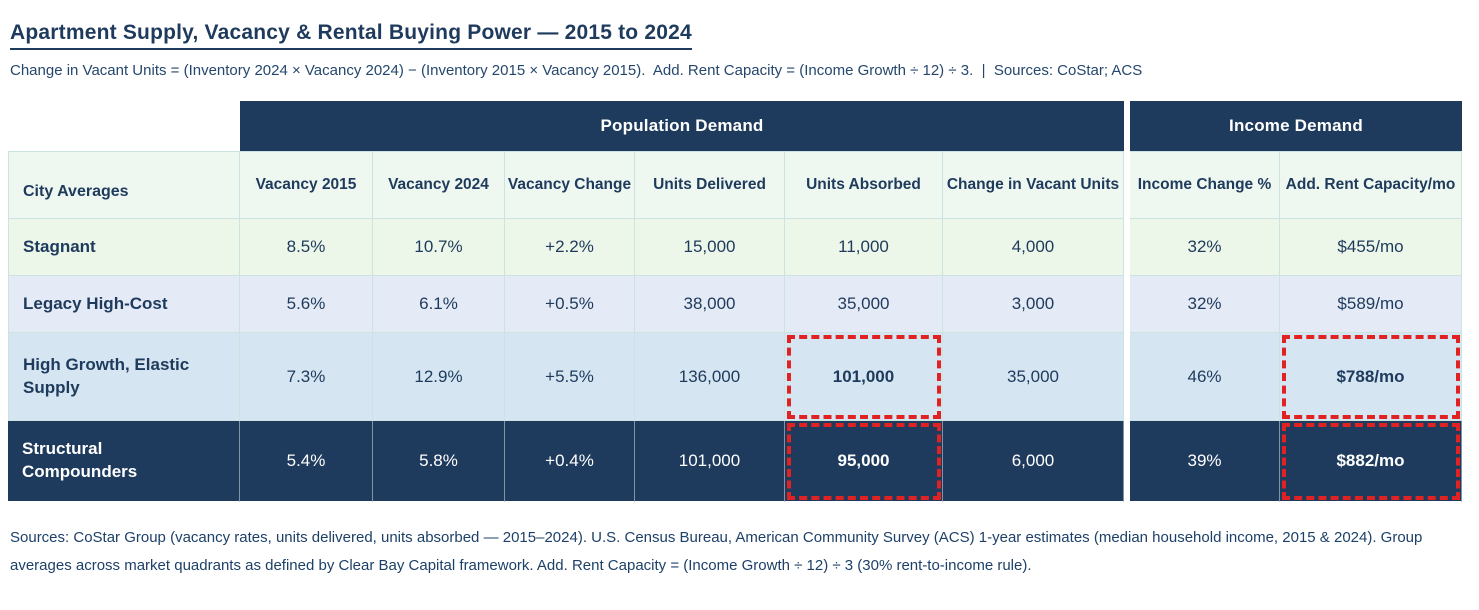  I want to click on column-header-label: Vacancy 2024, so click(438, 184).